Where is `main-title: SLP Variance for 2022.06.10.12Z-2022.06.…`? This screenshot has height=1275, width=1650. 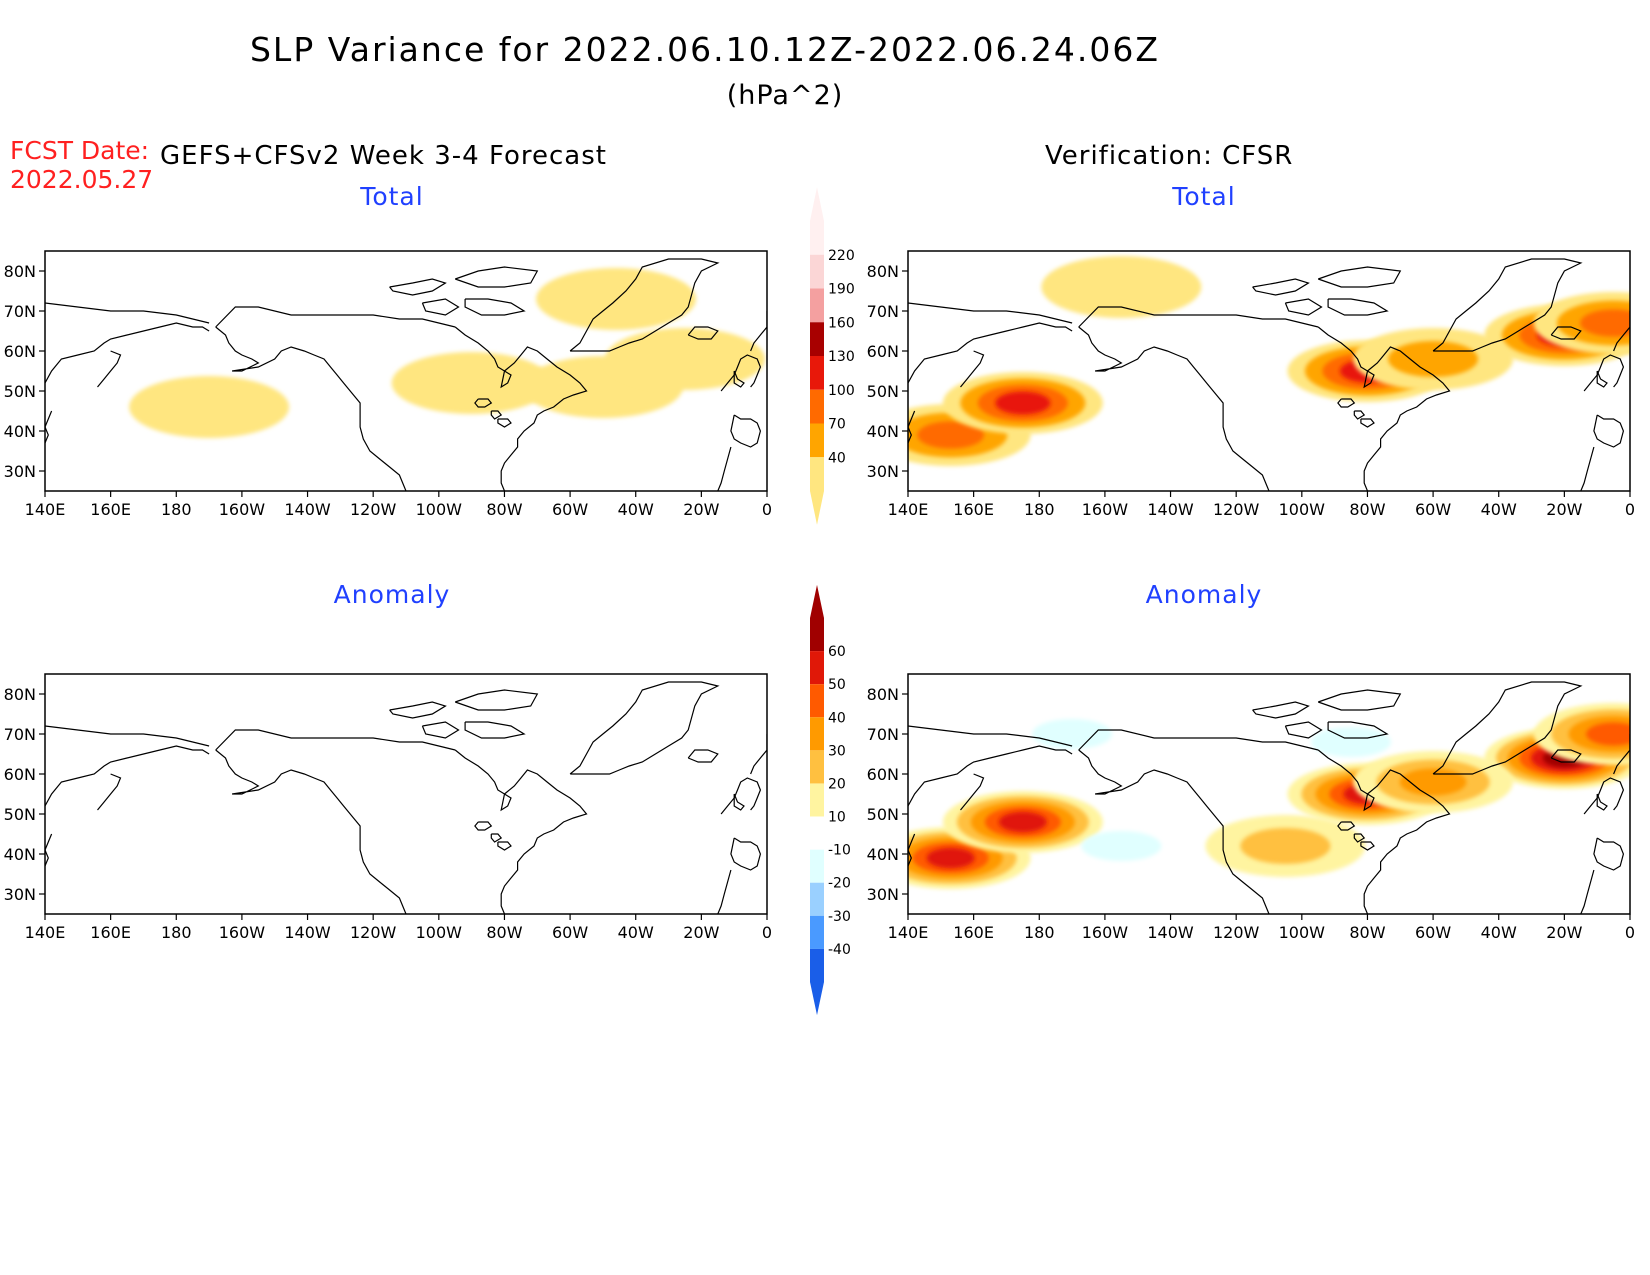
main-title: SLP Variance for 2022.06.10.12Z-2022.06.… is located at coordinates (705, 49).